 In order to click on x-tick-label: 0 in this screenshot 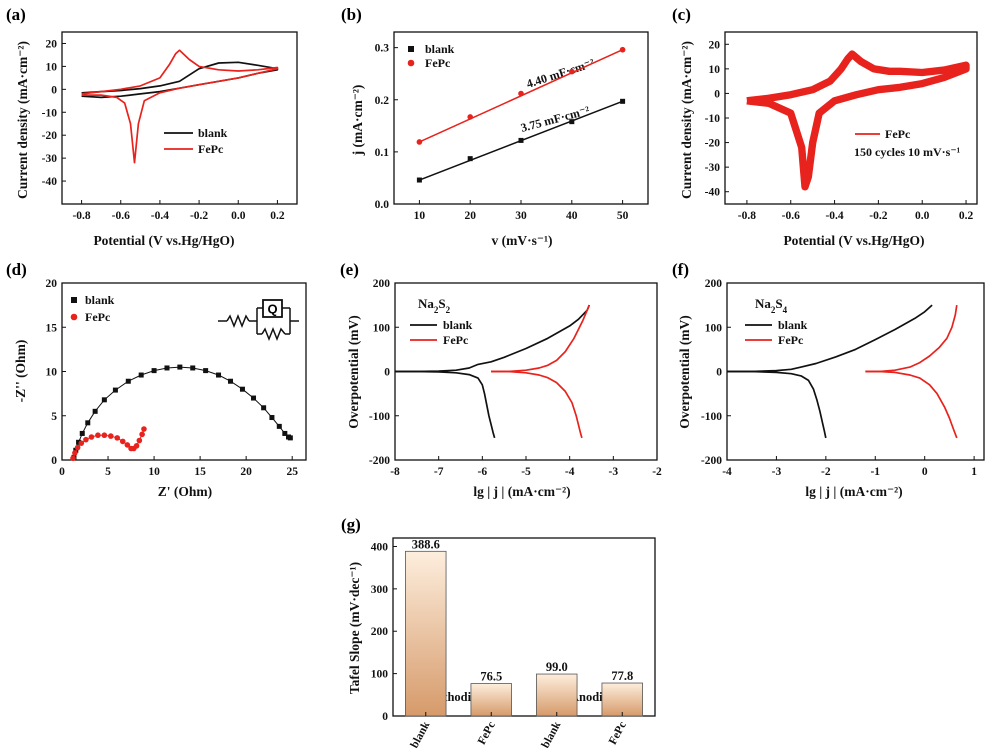, I will do `click(62, 472)`.